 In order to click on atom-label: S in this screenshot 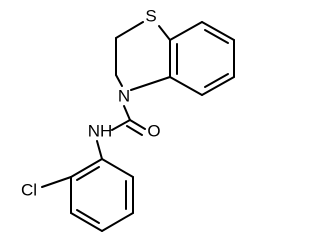, I will do `click(150, 15)`.